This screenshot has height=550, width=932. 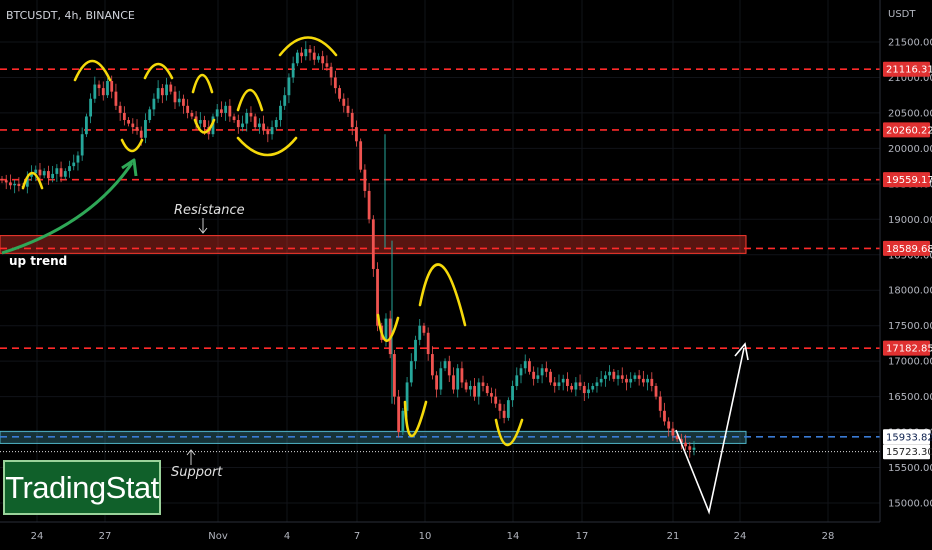 I want to click on y-tick-label: 20000.00, so click(x=910, y=149).